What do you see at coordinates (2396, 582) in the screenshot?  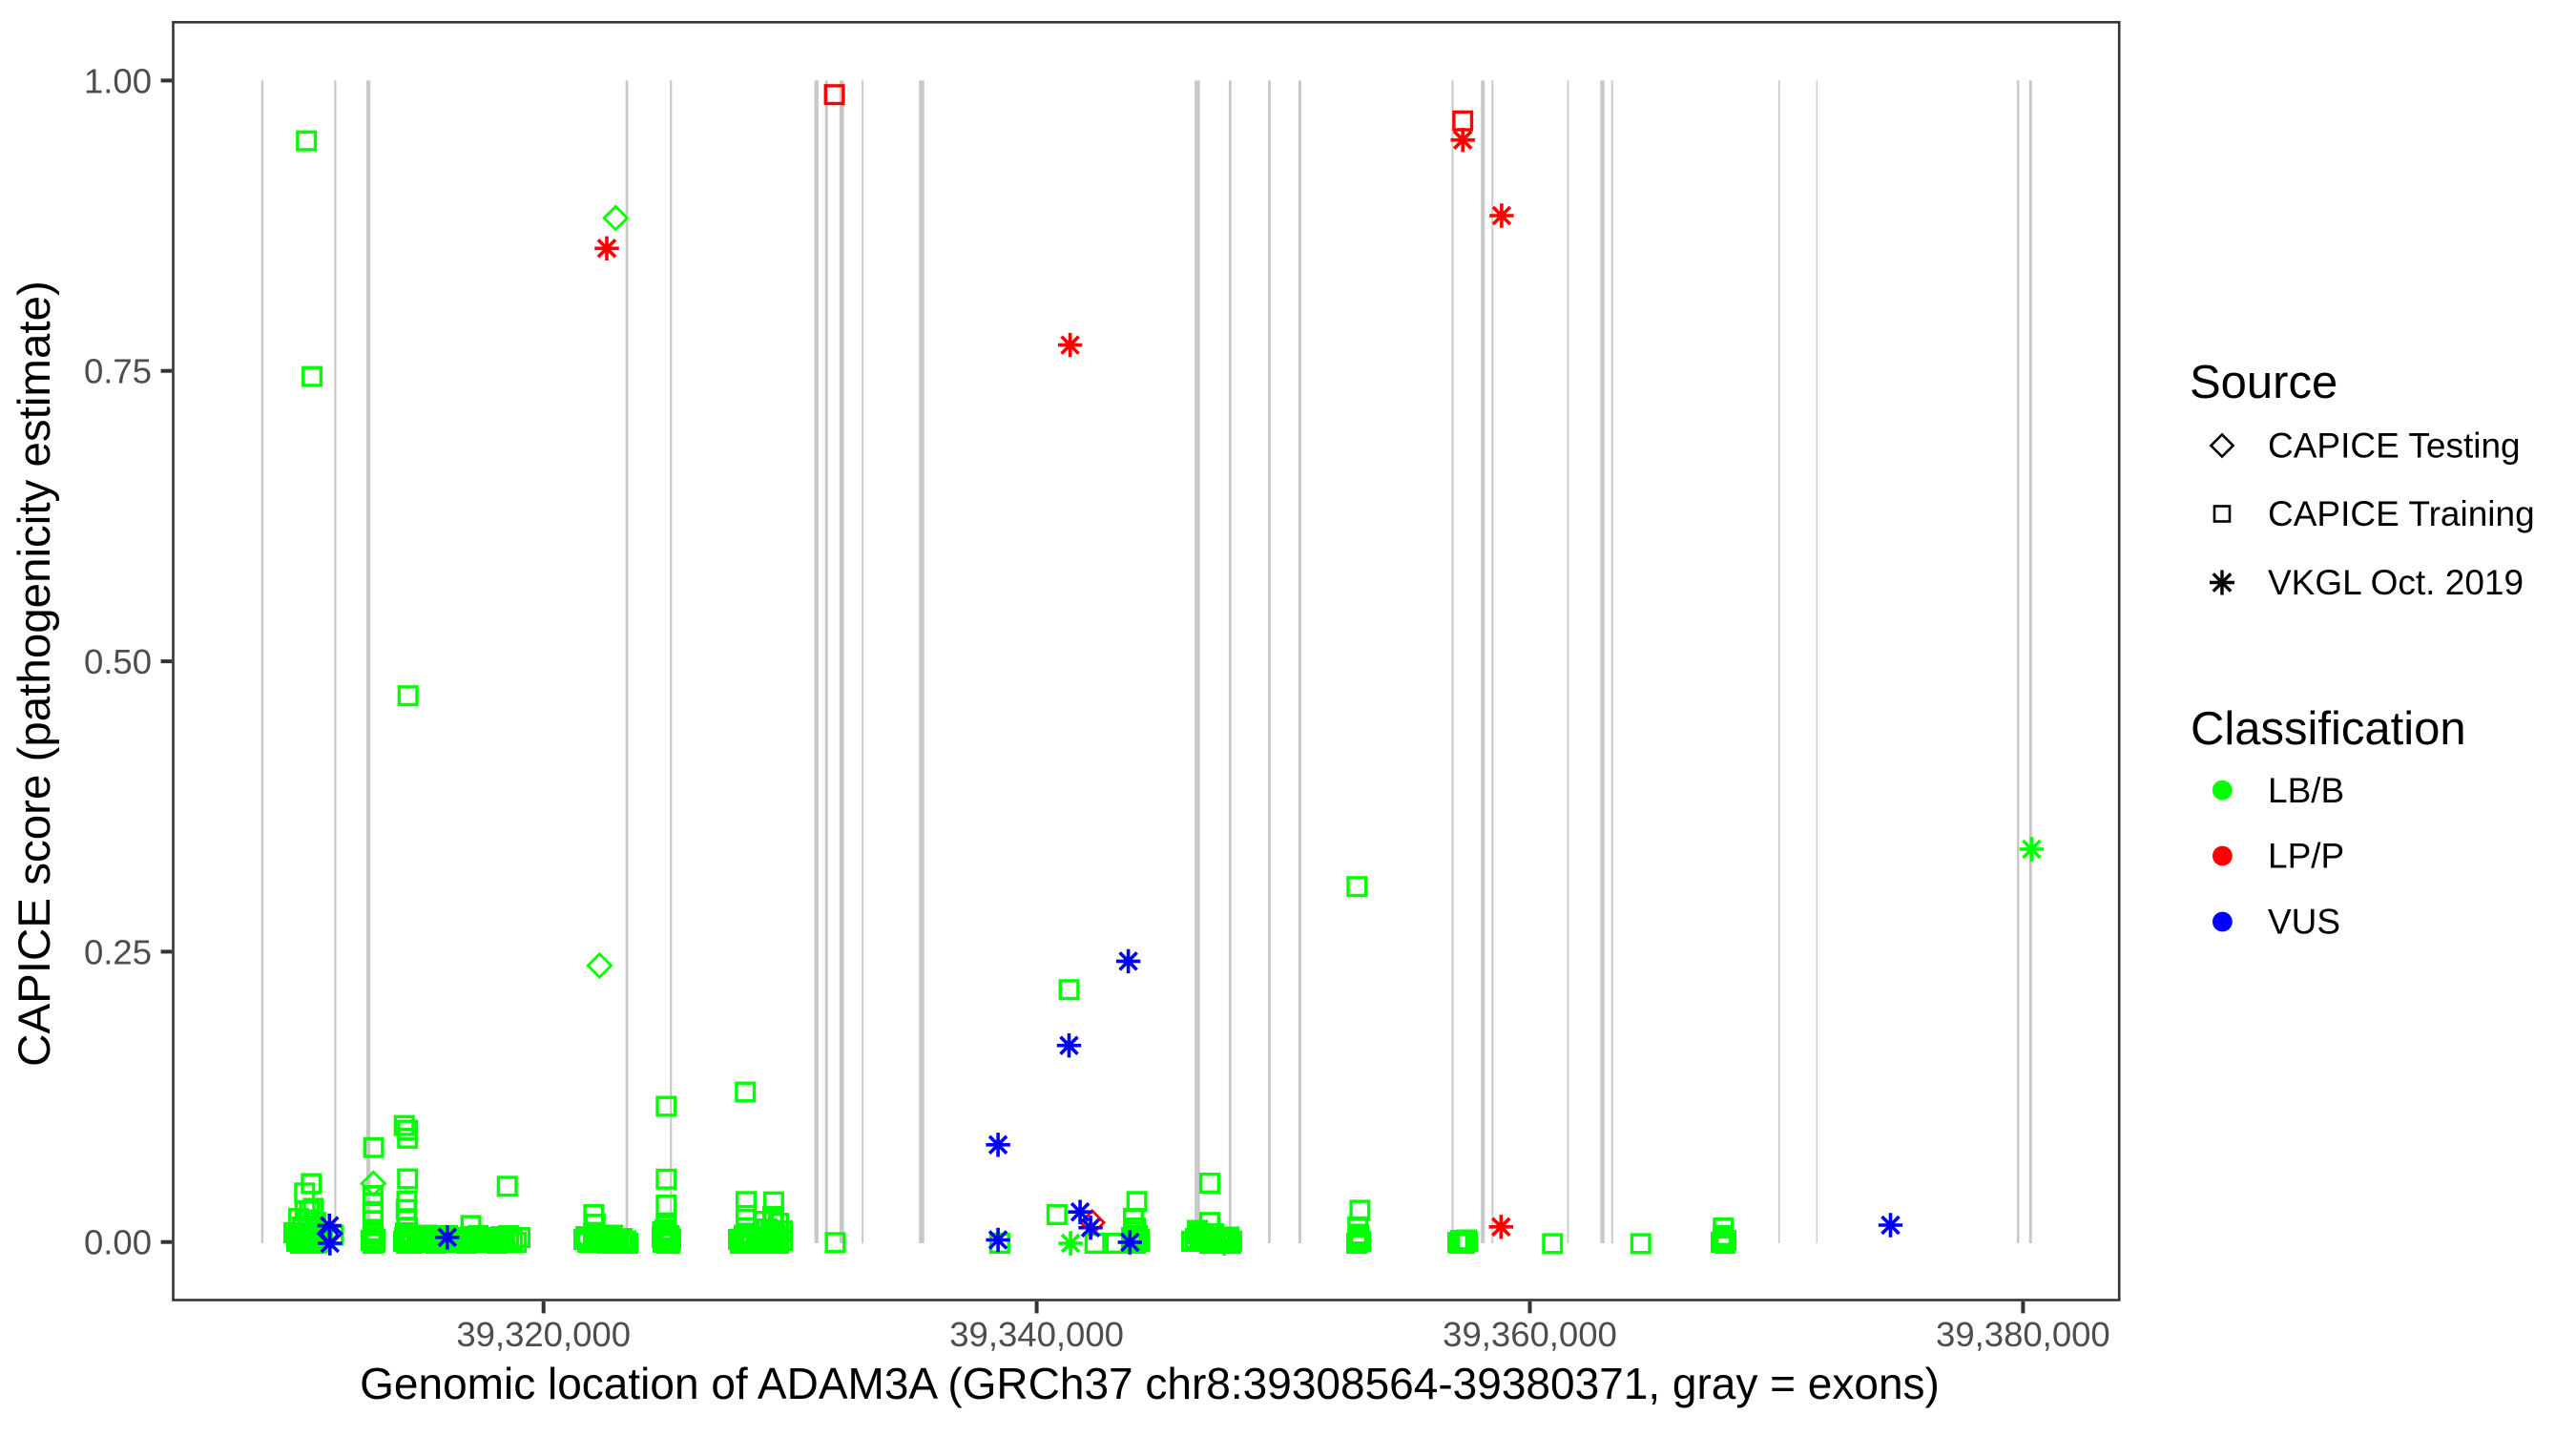 I see `svg-text: VKGL Oct. 2019` at bounding box center [2396, 582].